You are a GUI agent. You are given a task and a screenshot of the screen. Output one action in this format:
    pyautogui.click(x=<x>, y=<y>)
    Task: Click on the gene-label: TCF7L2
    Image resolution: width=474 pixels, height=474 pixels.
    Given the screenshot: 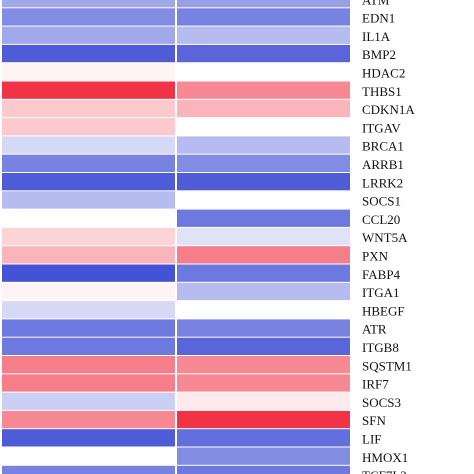 What is the action you would take?
    pyautogui.click(x=384, y=471)
    